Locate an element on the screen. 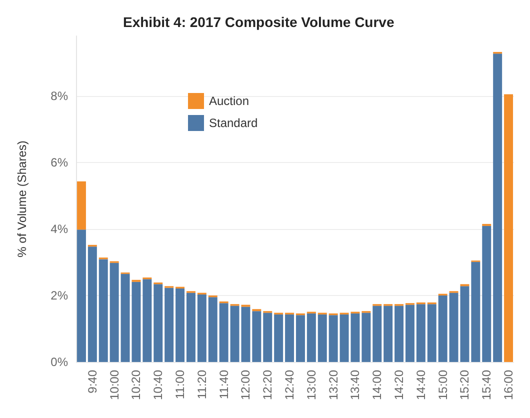  x-tick-label: 10:40 is located at coordinates (158, 385).